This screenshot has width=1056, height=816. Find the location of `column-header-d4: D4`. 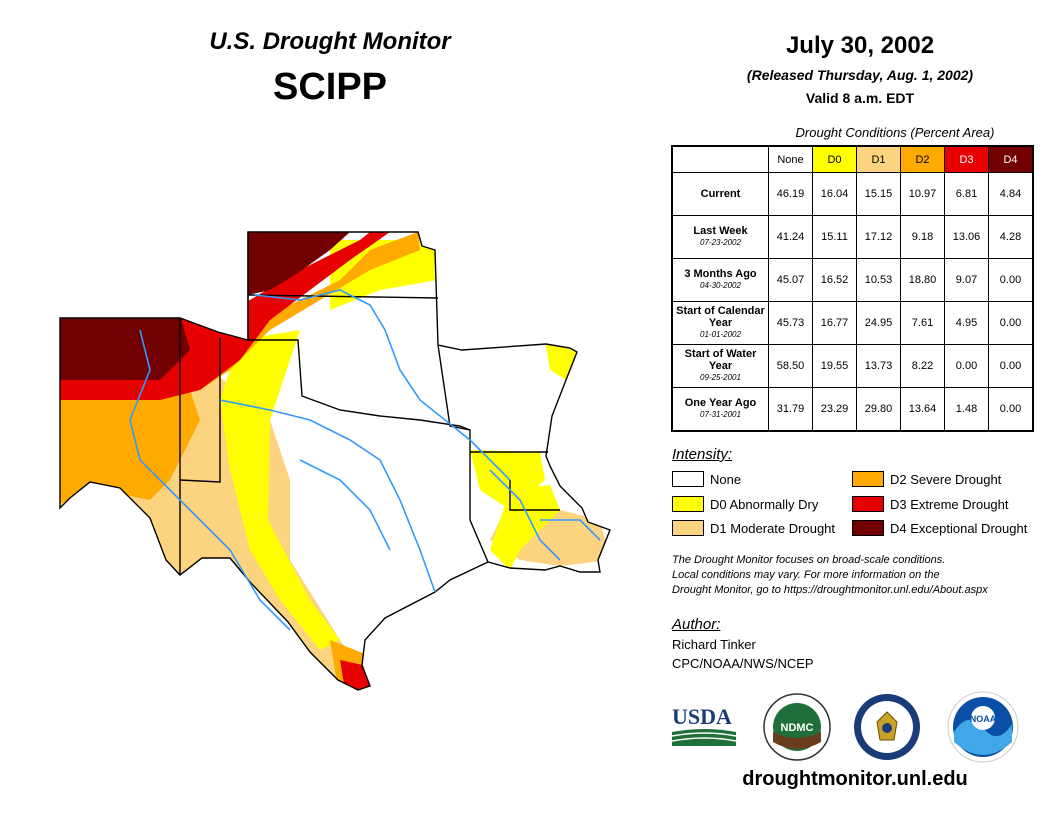

column-header-d4: D4 is located at coordinates (1011, 159).